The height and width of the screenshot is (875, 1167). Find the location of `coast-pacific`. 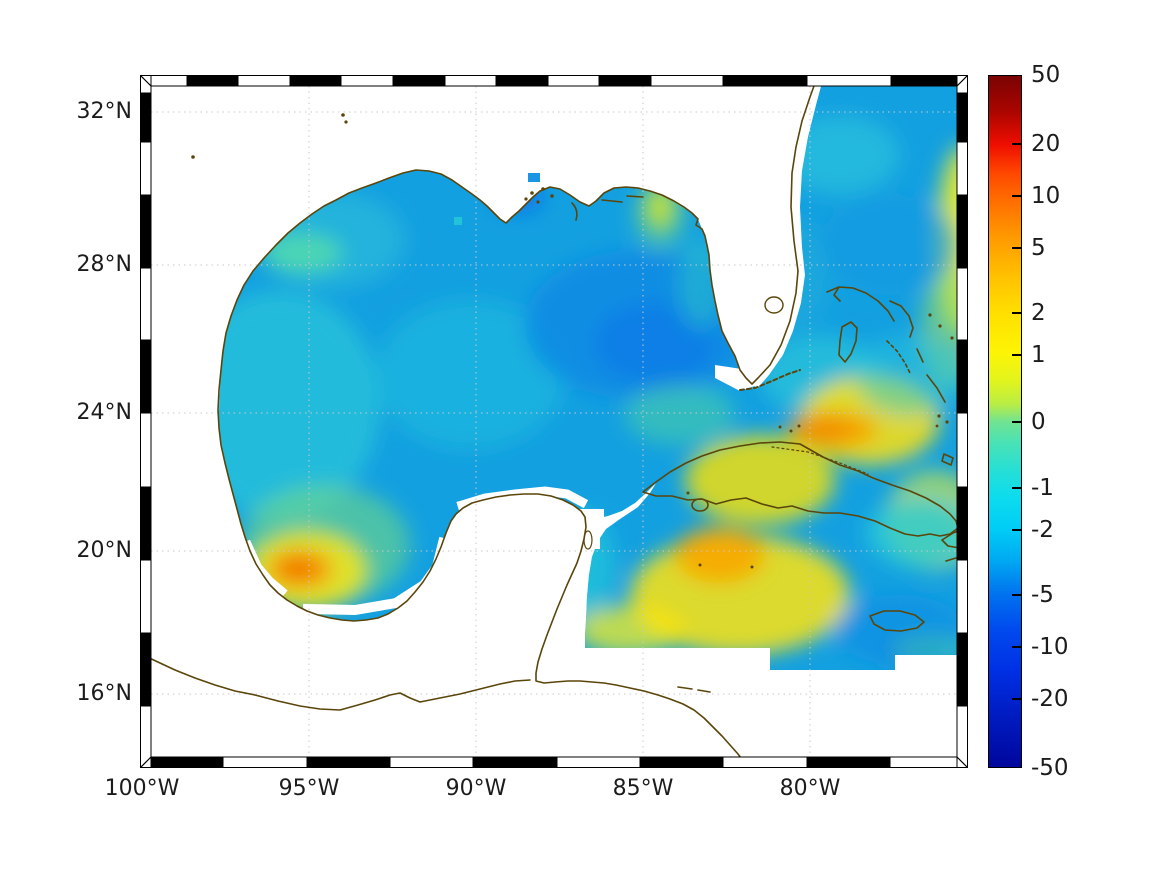

coast-pacific is located at coordinates (336, 682).